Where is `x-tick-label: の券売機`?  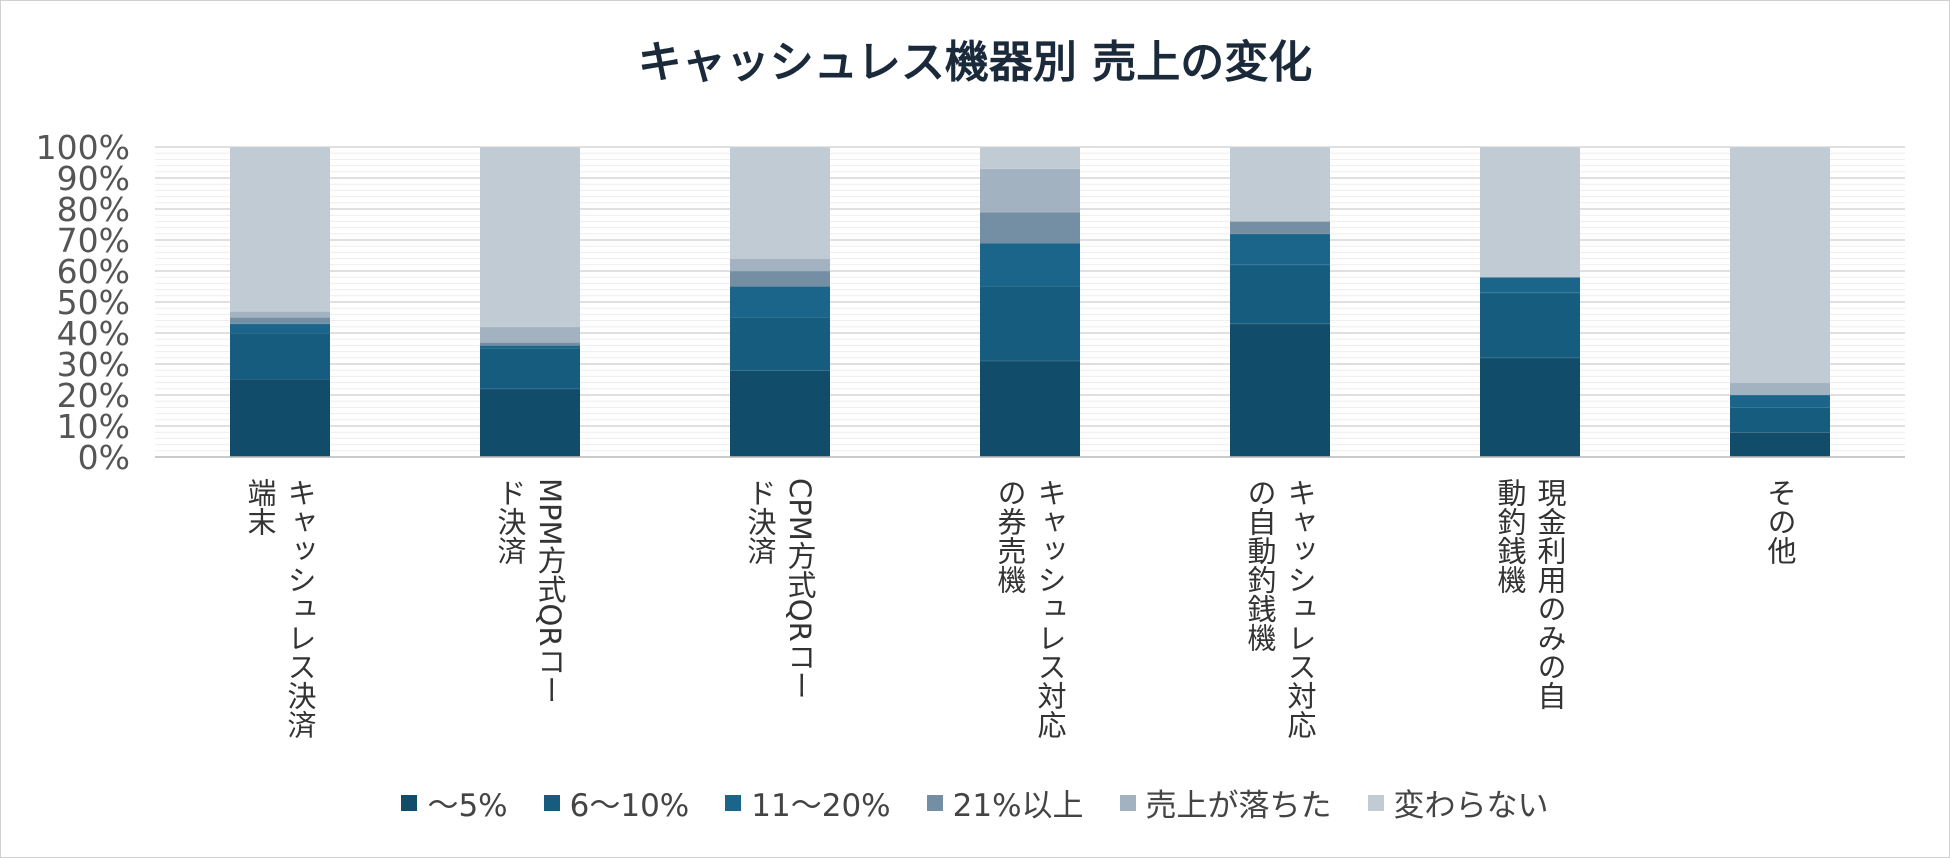 x-tick-label: の券売機 is located at coordinates (1010, 536).